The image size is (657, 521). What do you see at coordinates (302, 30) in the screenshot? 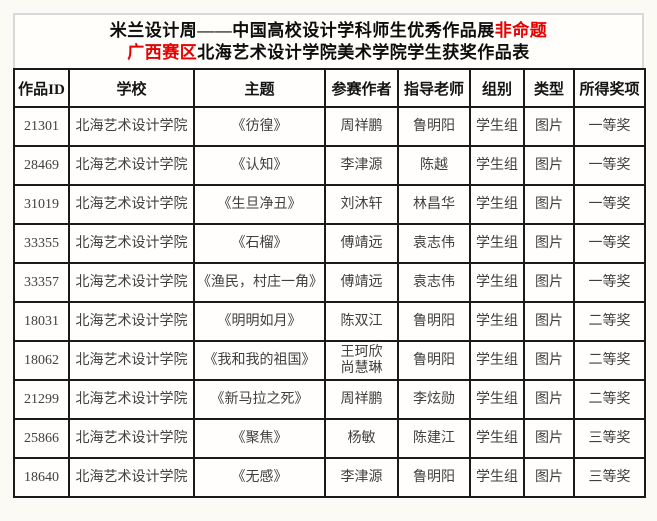
I see `title-line1-main: 米兰设计周——中国高校设计学科师生优秀作品展` at bounding box center [302, 30].